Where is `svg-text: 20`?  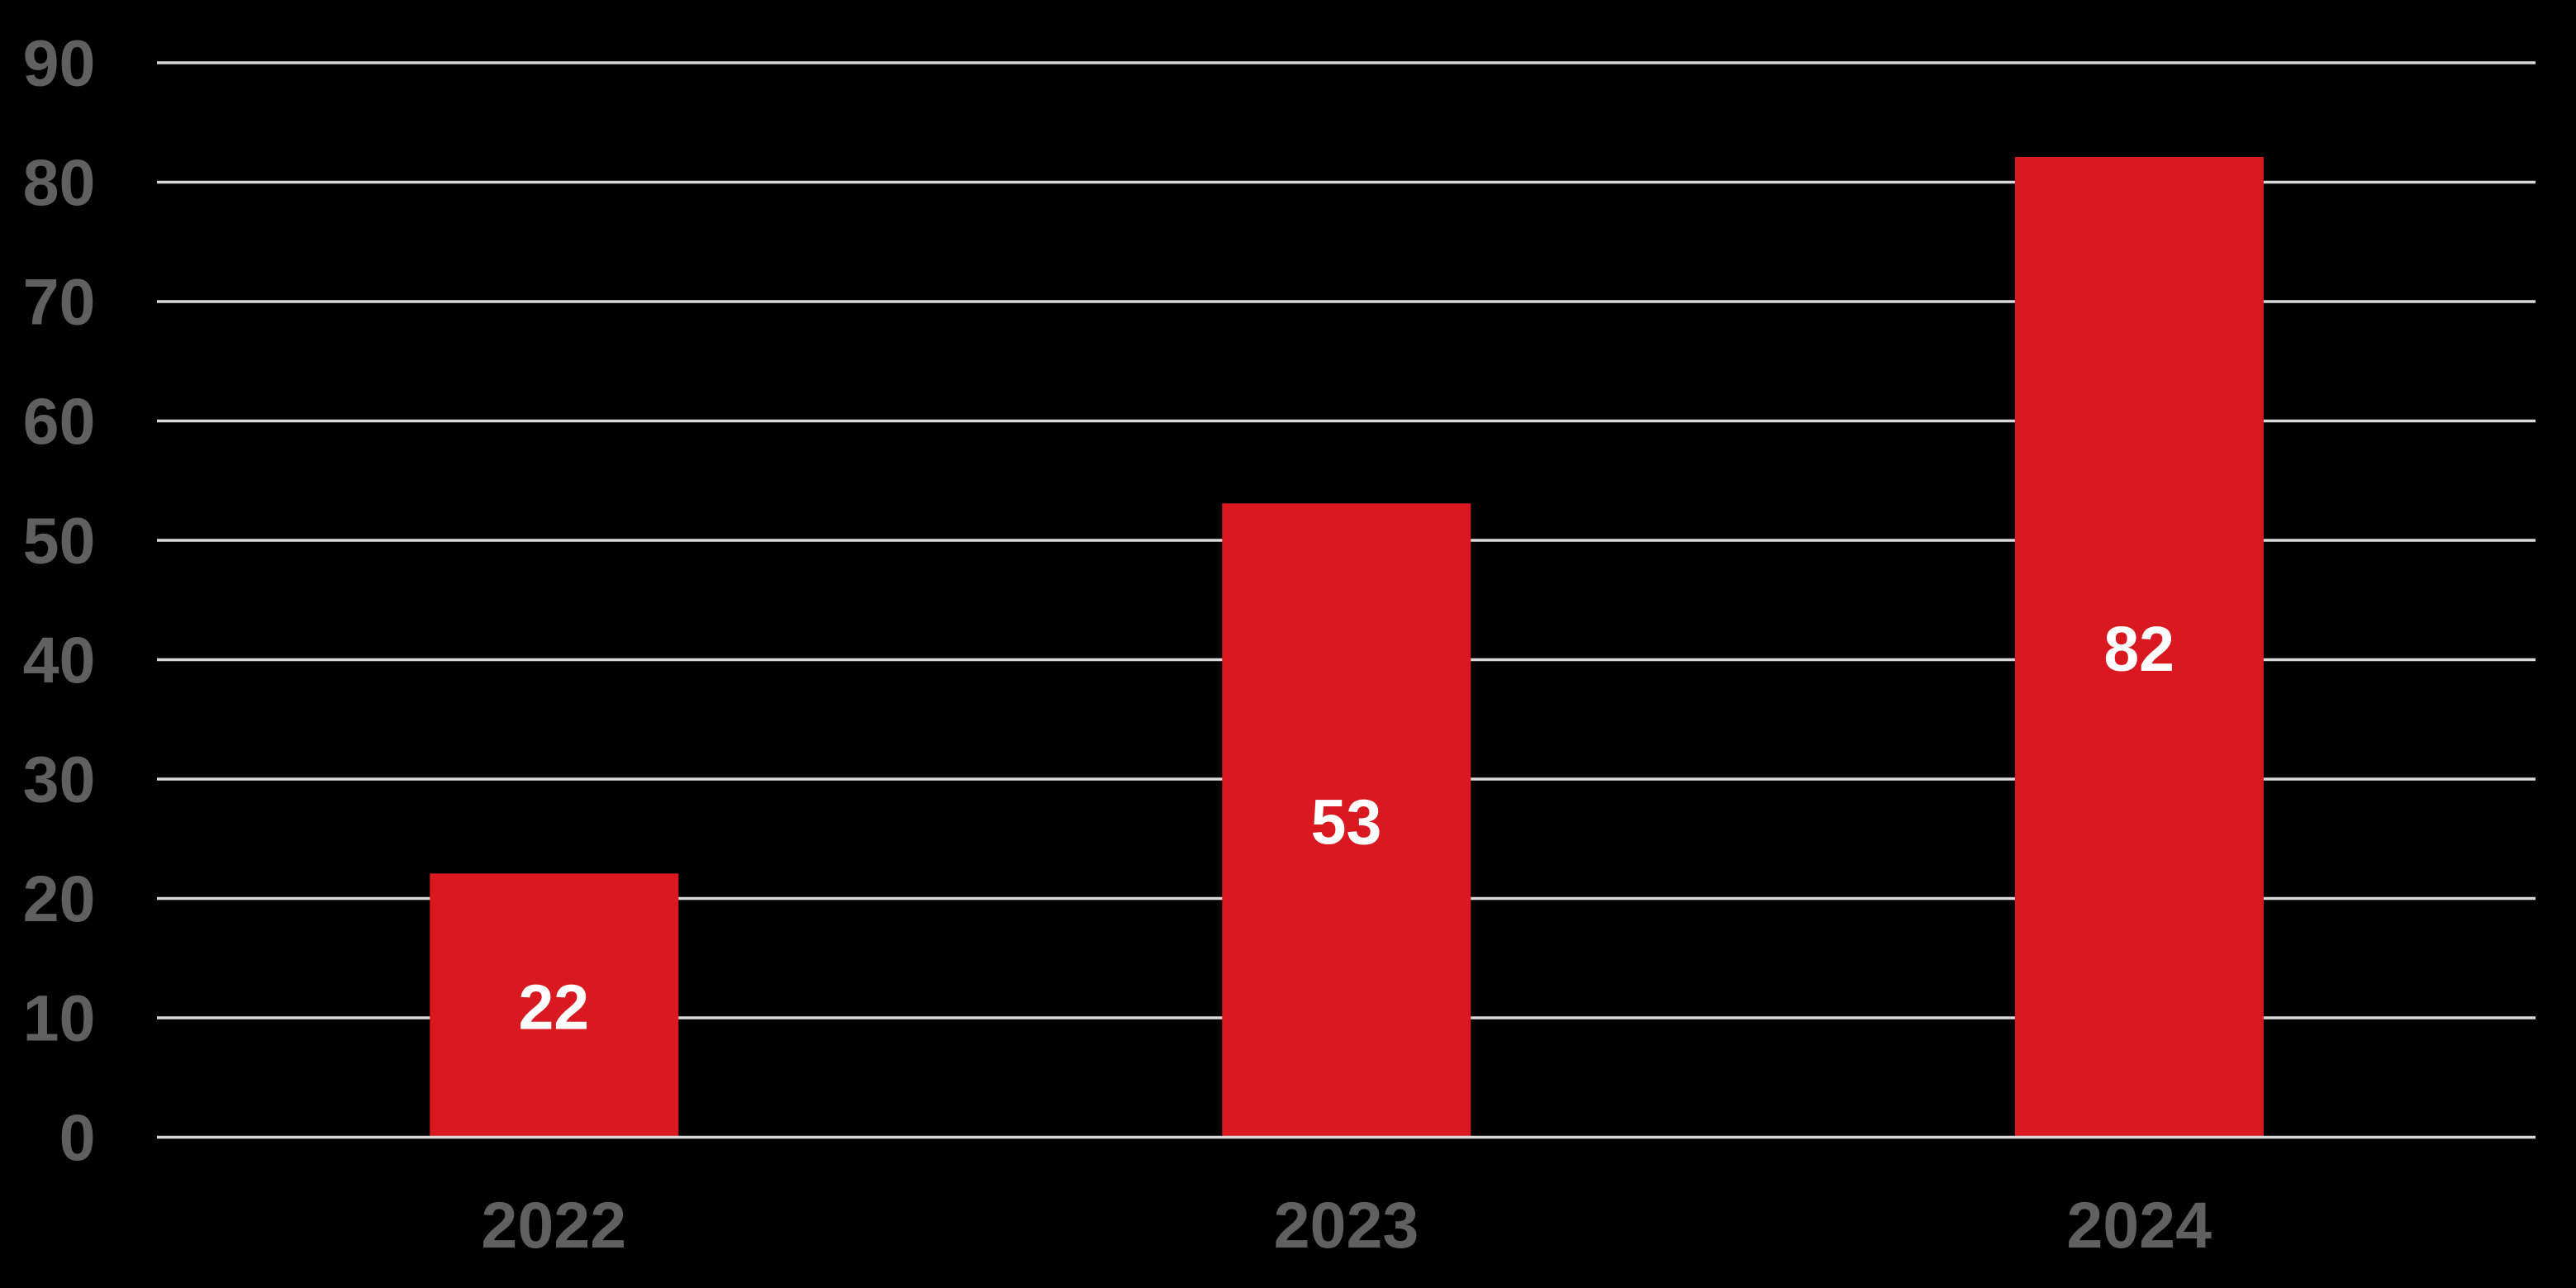
svg-text: 20 is located at coordinates (60, 898).